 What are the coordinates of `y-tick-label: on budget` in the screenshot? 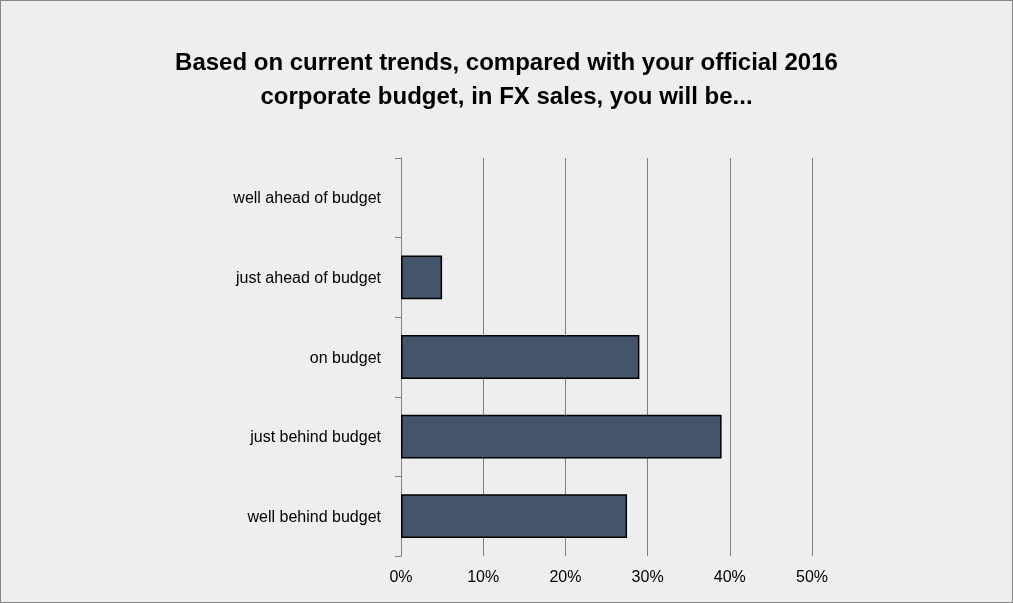 It's located at (345, 357).